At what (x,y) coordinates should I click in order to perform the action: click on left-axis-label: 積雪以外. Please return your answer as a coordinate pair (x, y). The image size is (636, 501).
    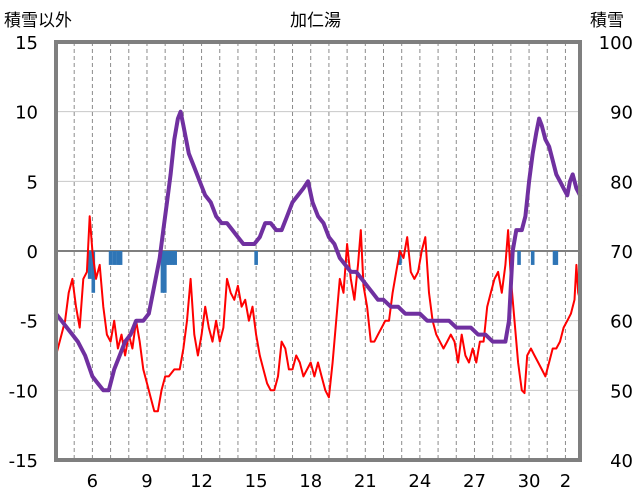
    Looking at the image, I should click on (38, 21).